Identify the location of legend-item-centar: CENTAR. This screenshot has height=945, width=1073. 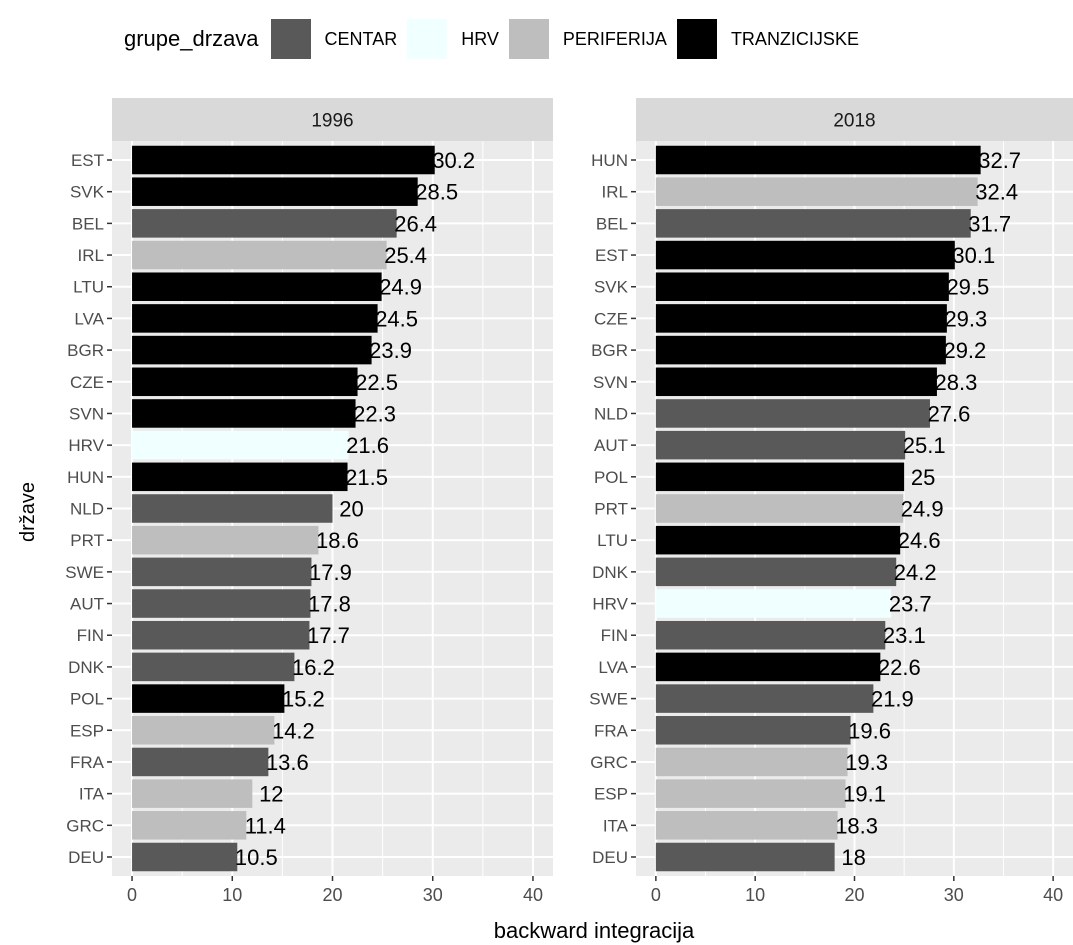
(334, 39).